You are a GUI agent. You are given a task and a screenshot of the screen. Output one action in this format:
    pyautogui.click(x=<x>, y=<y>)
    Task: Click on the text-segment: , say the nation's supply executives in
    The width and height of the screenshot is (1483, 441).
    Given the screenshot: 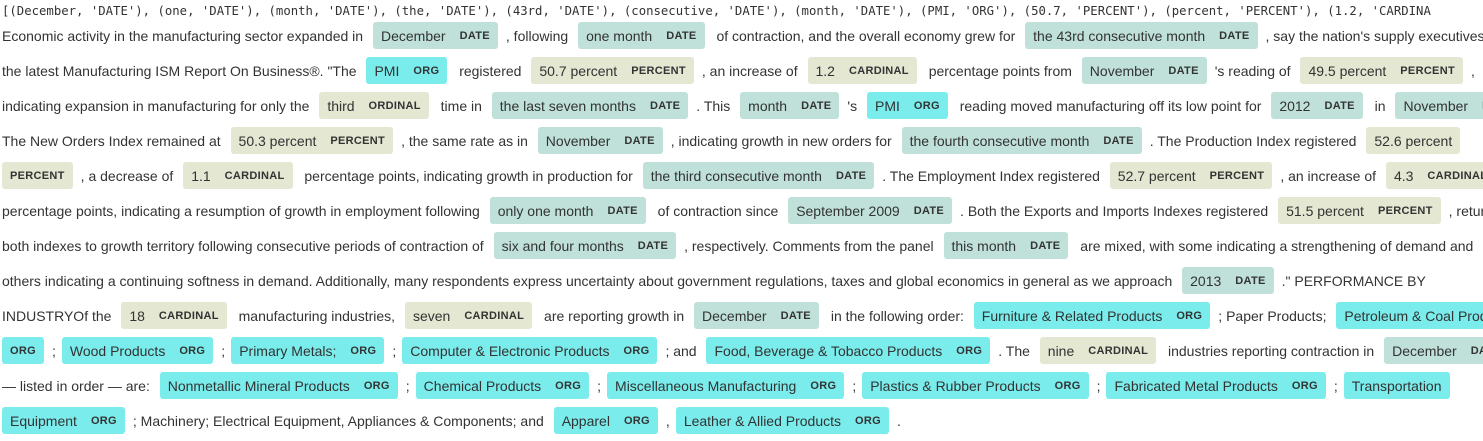 What is the action you would take?
    pyautogui.click(x=1374, y=35)
    